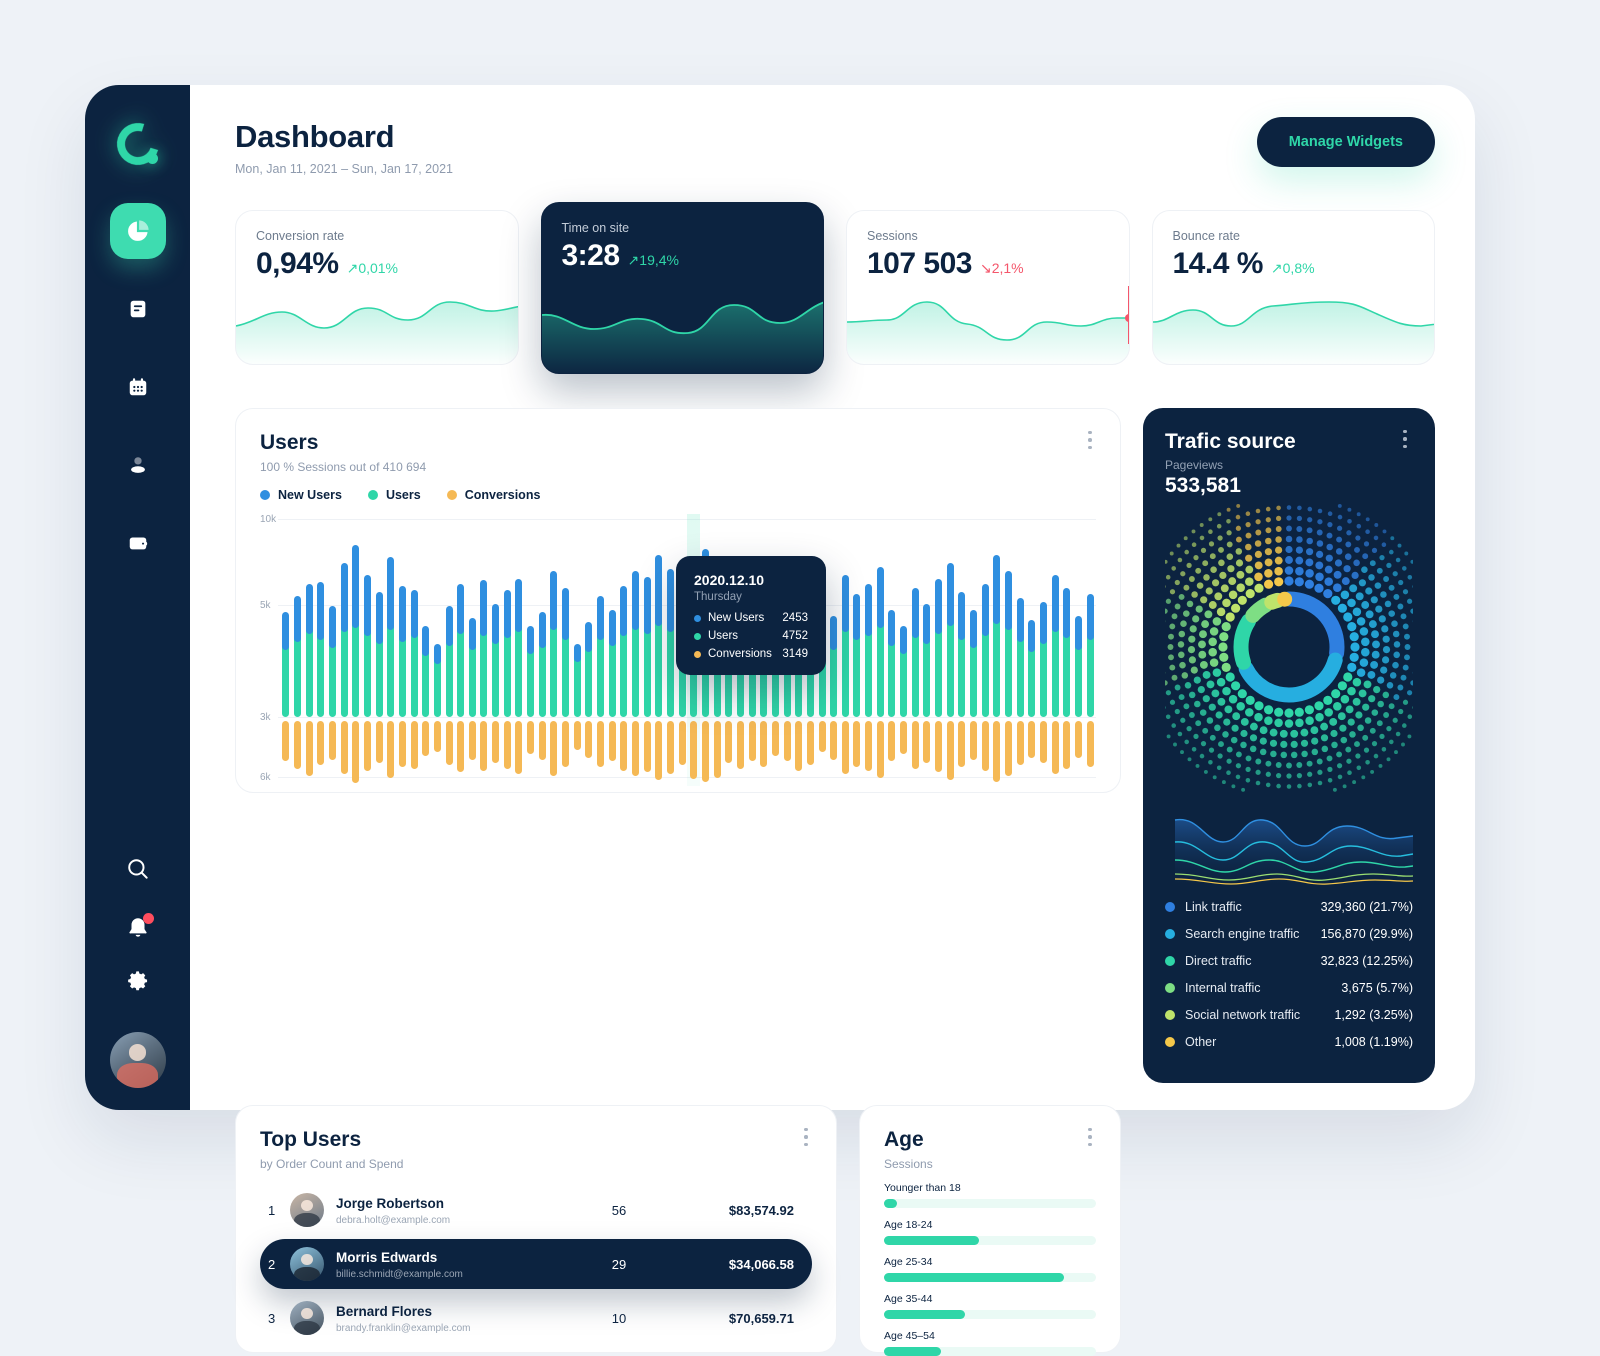 The height and width of the screenshot is (1356, 1600). I want to click on sidebar-item-profile, so click(138, 465).